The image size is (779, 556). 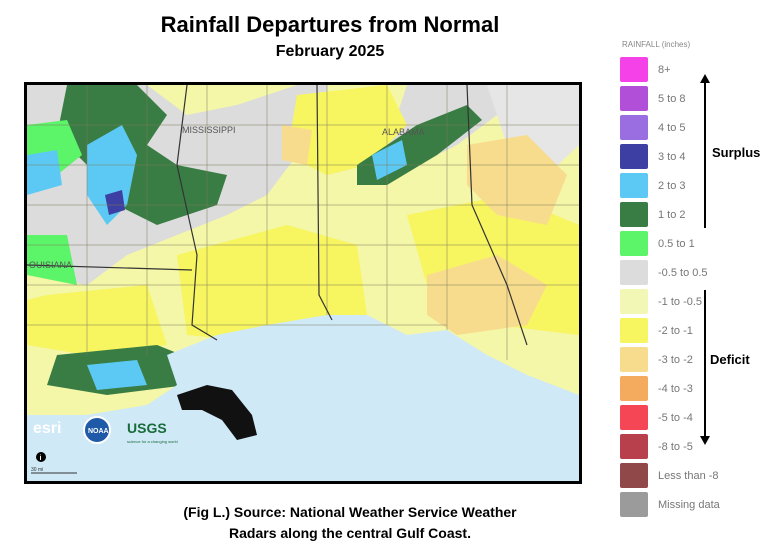 I want to click on legend-item: -3 to -2, so click(x=680, y=361).